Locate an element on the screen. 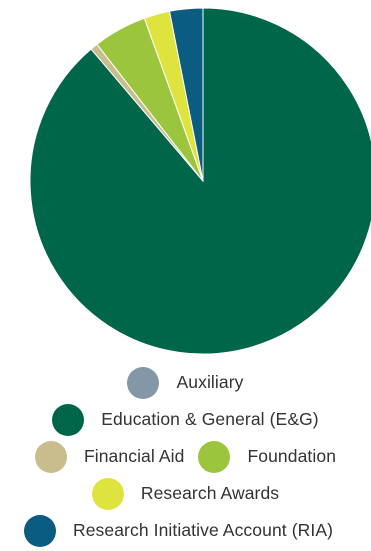 This screenshot has height=551, width=371. legend-row: Research Initiative Account (RIA) is located at coordinates (185, 530).